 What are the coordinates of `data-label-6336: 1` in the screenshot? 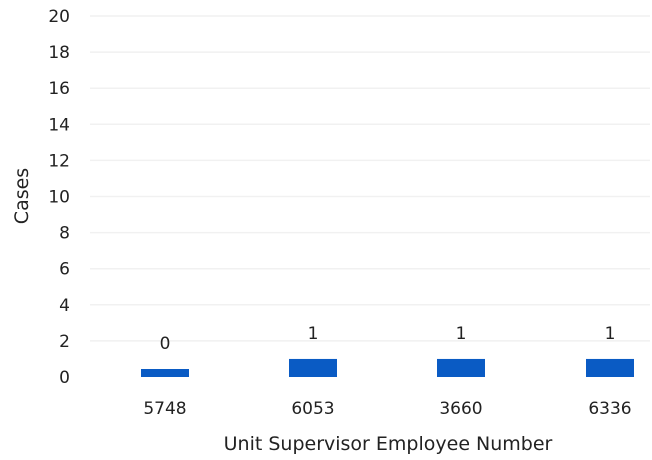 It's located at (610, 334).